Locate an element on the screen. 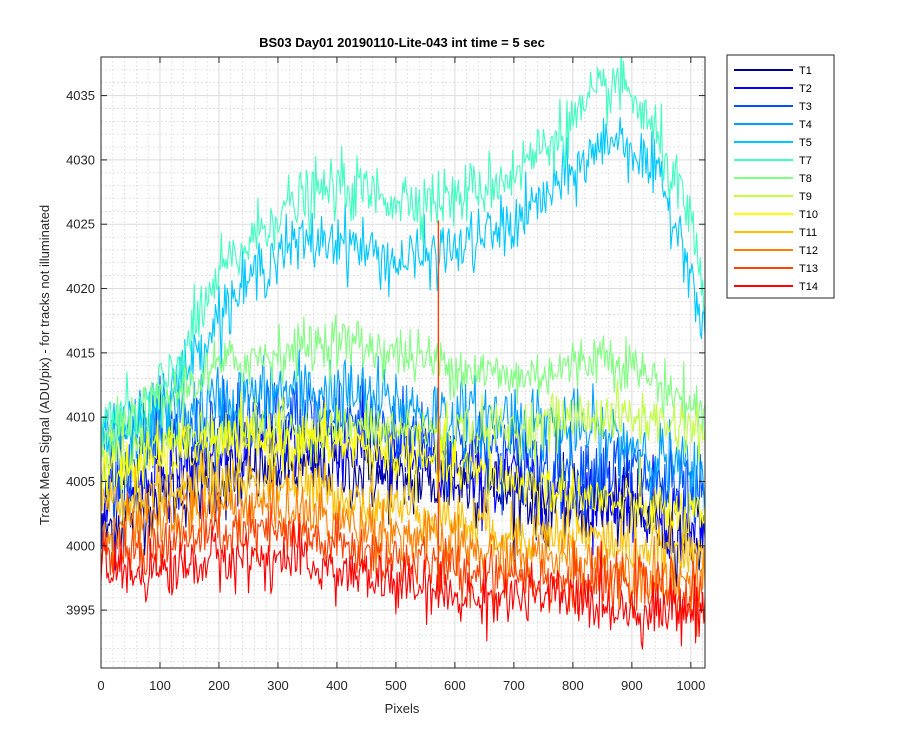 Image resolution: width=900 pixels, height=750 pixels. series-line-t10 is located at coordinates (403, 467).